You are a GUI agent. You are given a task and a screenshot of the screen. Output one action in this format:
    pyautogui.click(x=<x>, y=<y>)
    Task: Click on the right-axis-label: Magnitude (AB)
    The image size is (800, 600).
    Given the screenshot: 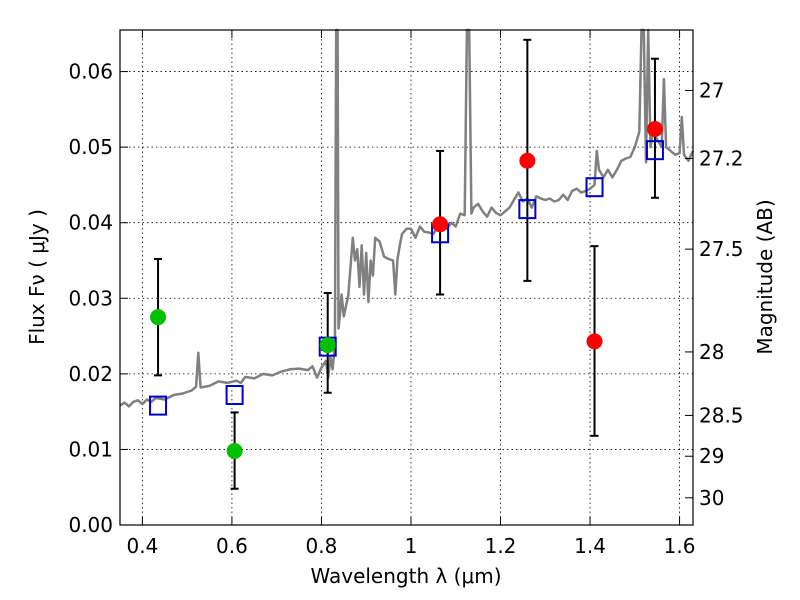 What is the action you would take?
    pyautogui.click(x=765, y=276)
    